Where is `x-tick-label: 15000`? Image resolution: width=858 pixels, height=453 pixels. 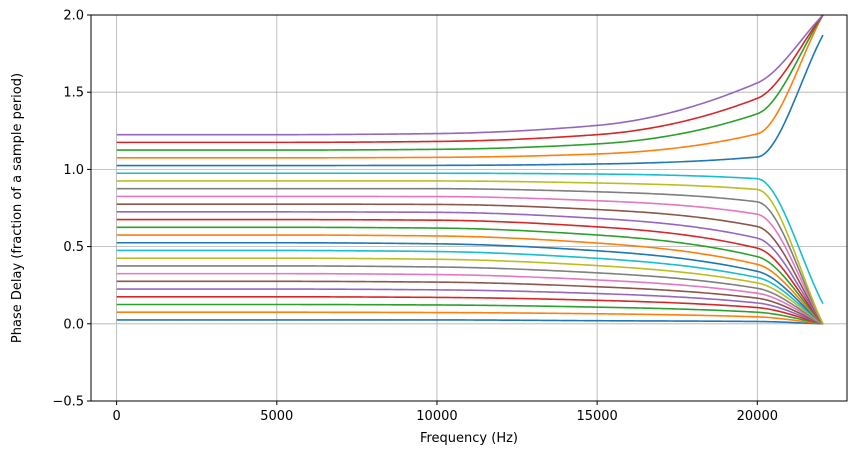
x-tick-label: 15000 is located at coordinates (596, 416).